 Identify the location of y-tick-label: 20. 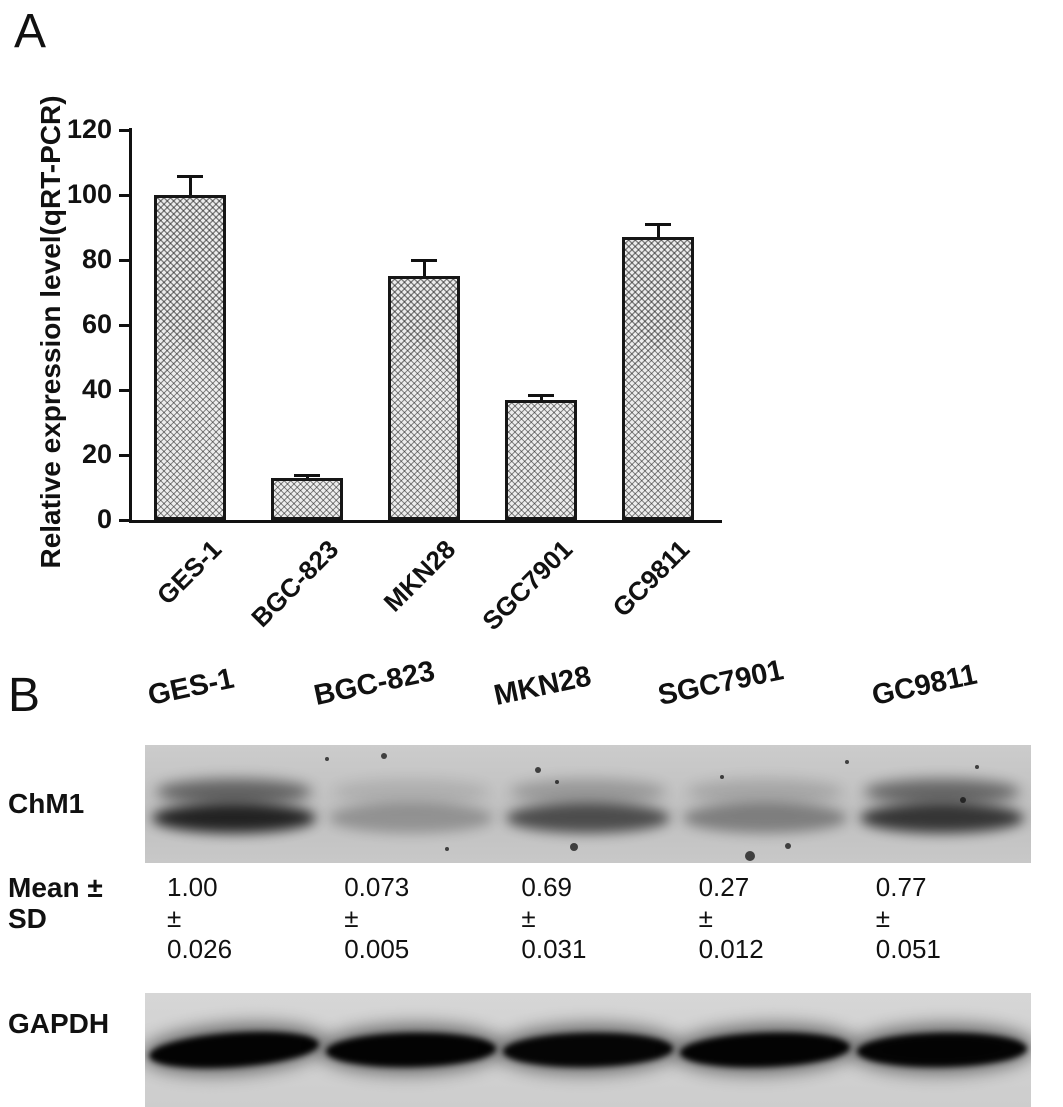
(96, 454).